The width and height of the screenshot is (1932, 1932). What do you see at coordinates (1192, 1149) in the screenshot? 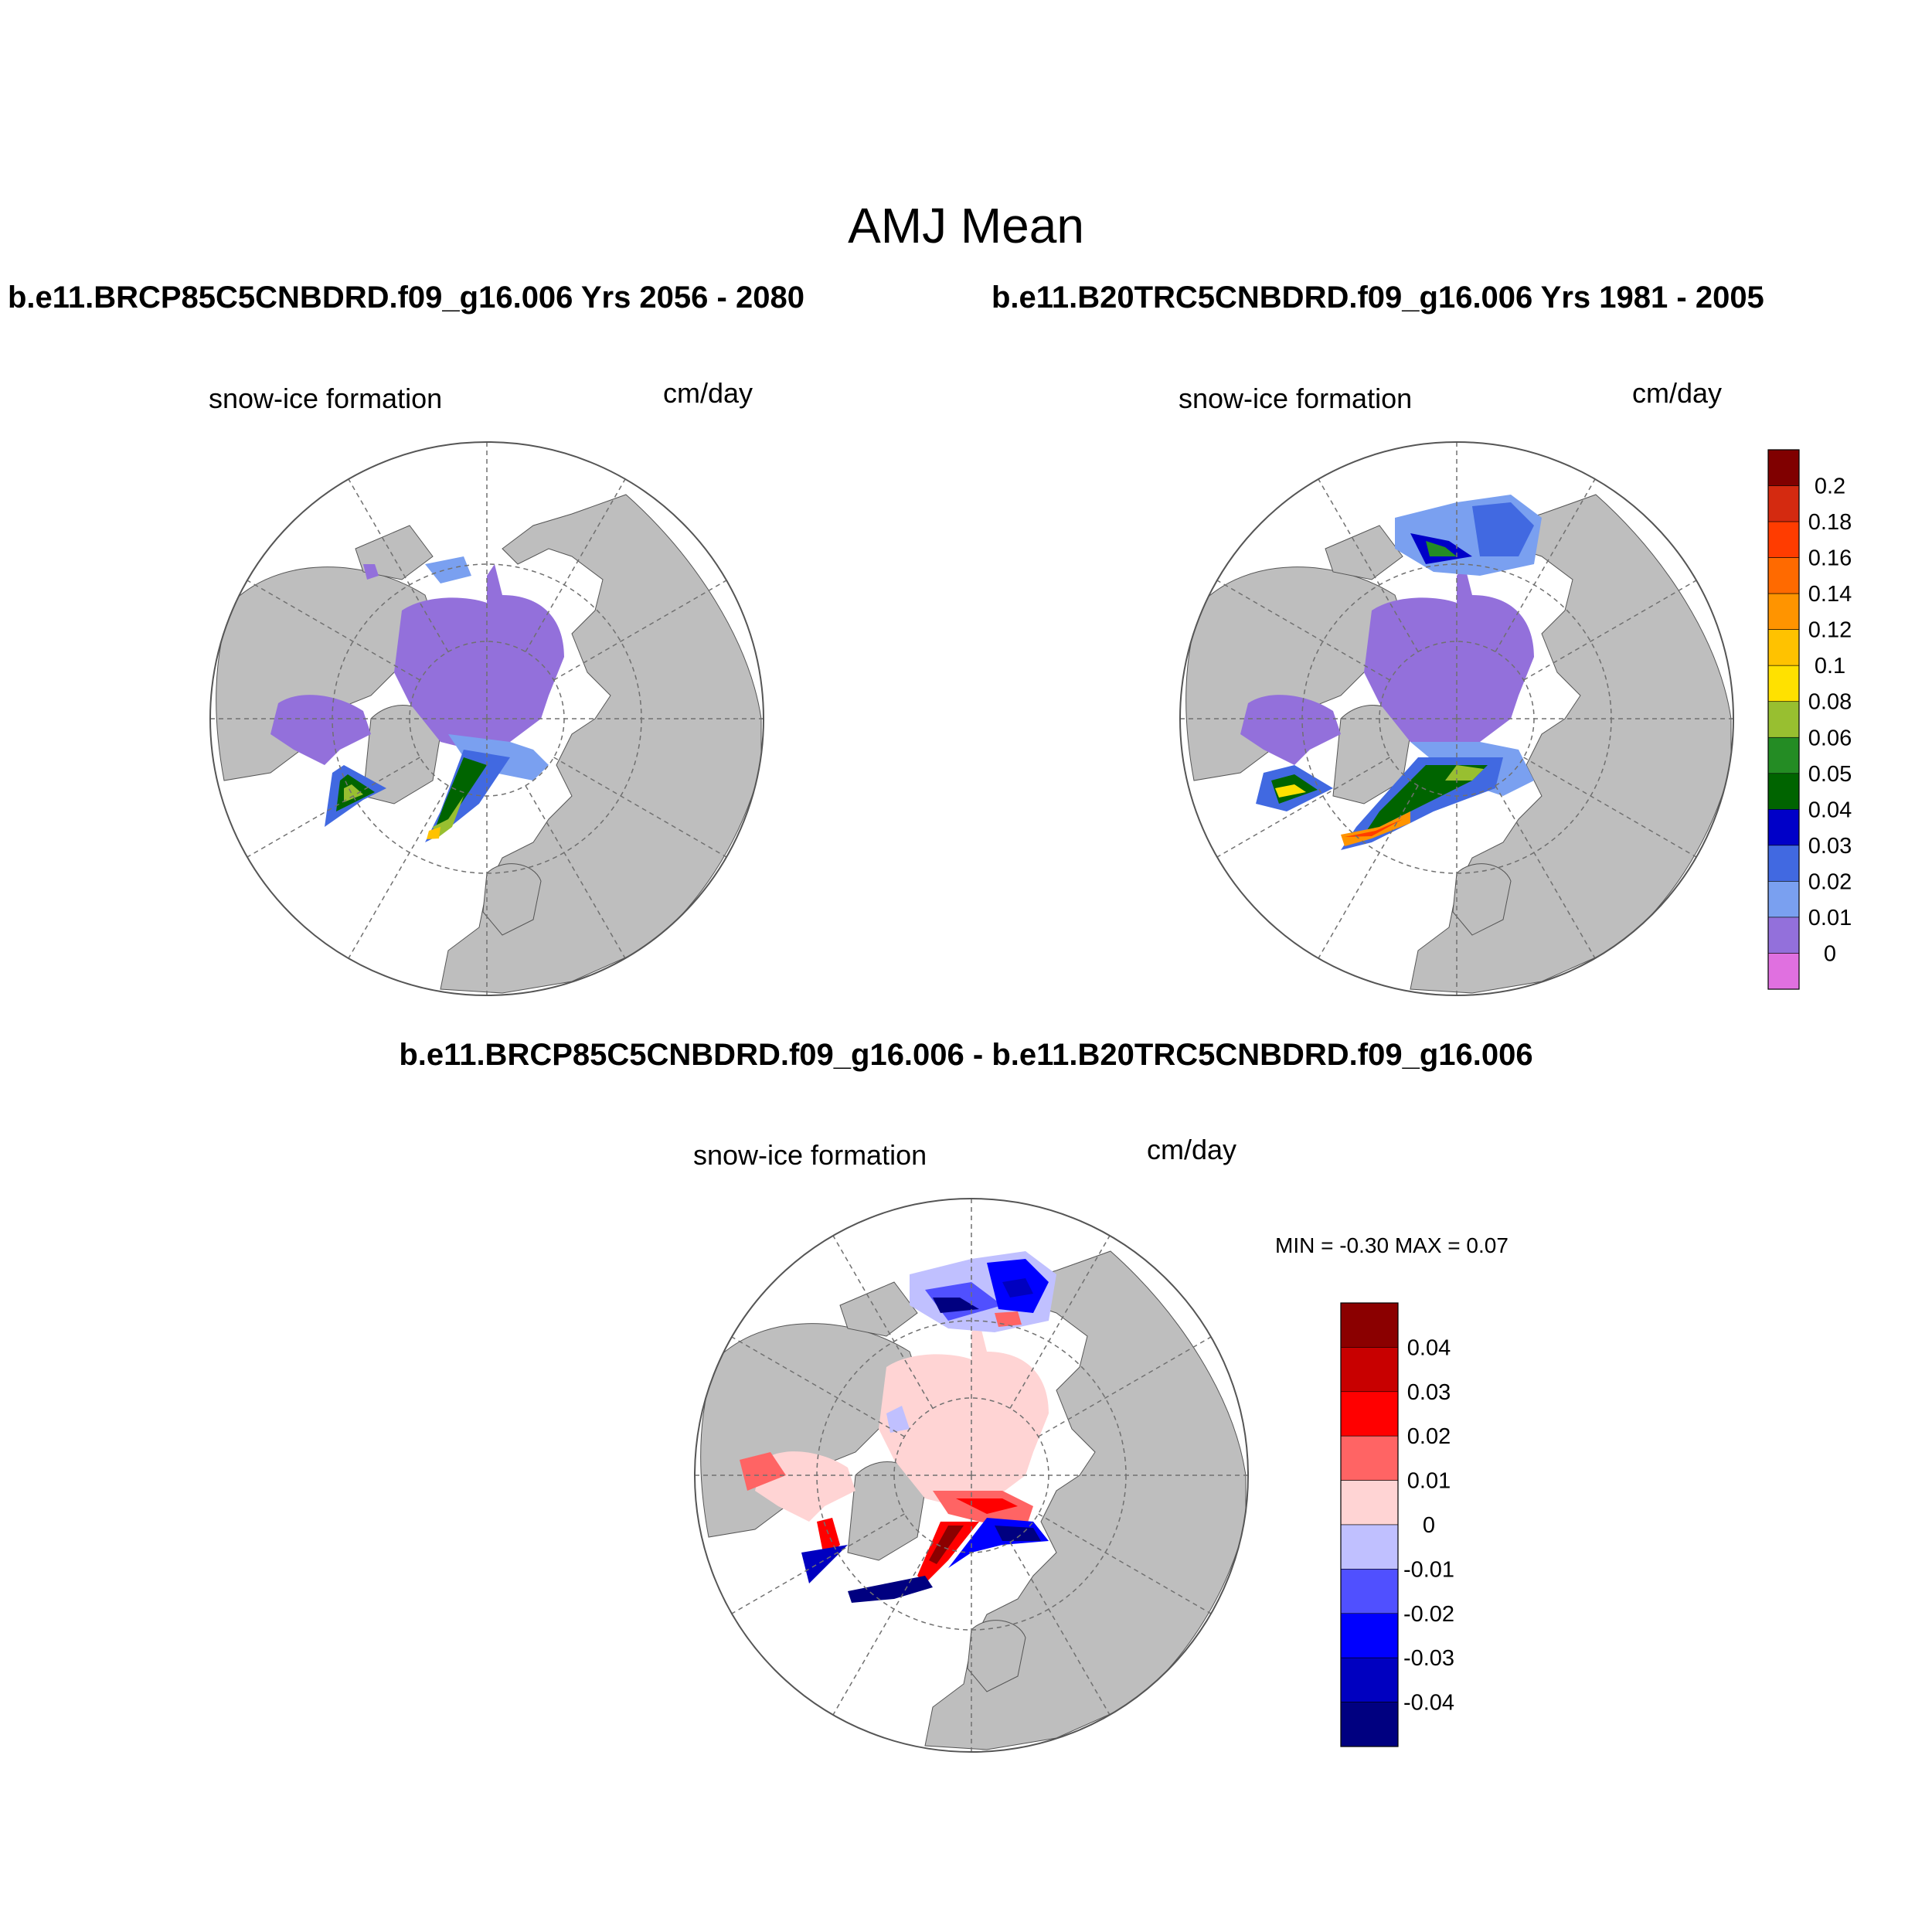
I see `map3-units-label: cm/day` at bounding box center [1192, 1149].